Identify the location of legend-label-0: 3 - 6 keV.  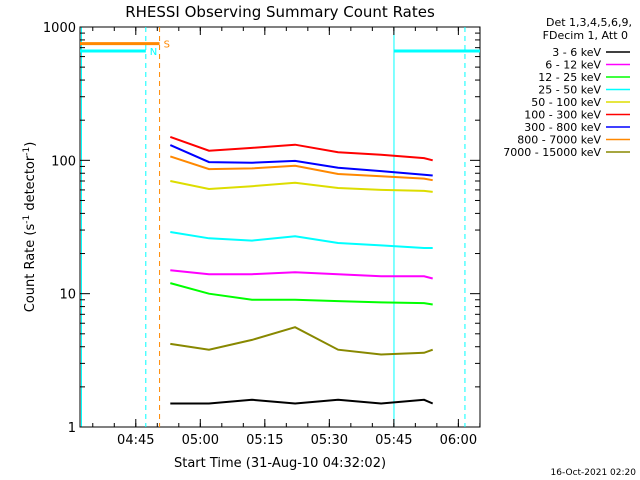
(576, 52).